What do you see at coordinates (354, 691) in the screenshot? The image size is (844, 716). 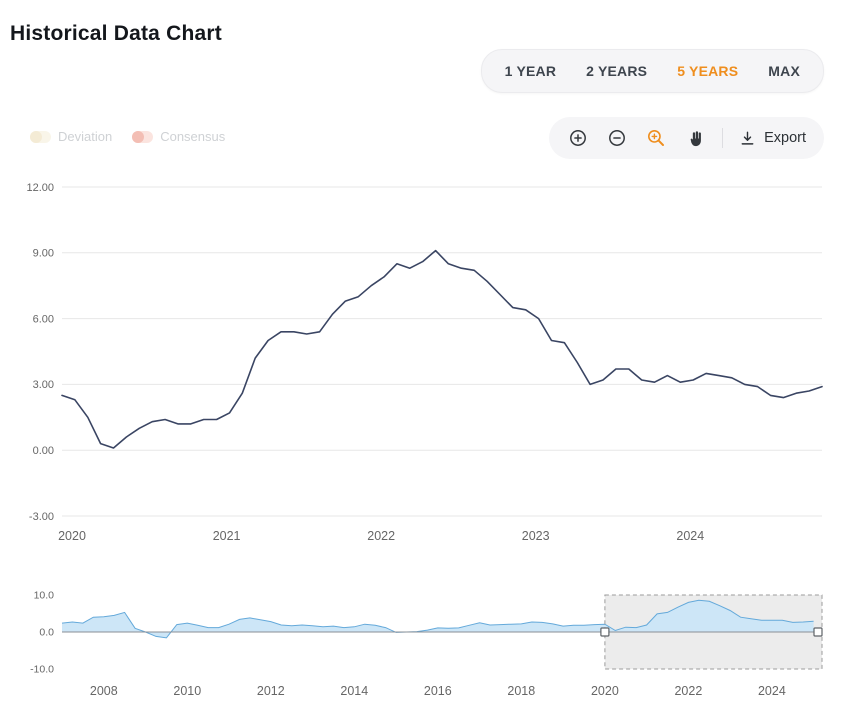 I see `navigator-x-label: 2014` at bounding box center [354, 691].